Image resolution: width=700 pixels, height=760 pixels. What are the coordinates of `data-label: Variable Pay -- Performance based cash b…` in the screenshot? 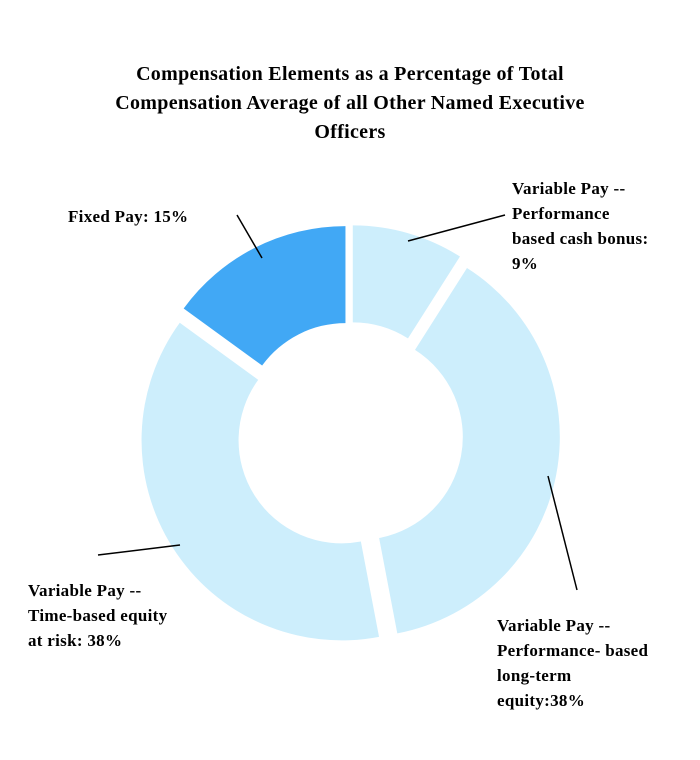 It's located at (580, 226).